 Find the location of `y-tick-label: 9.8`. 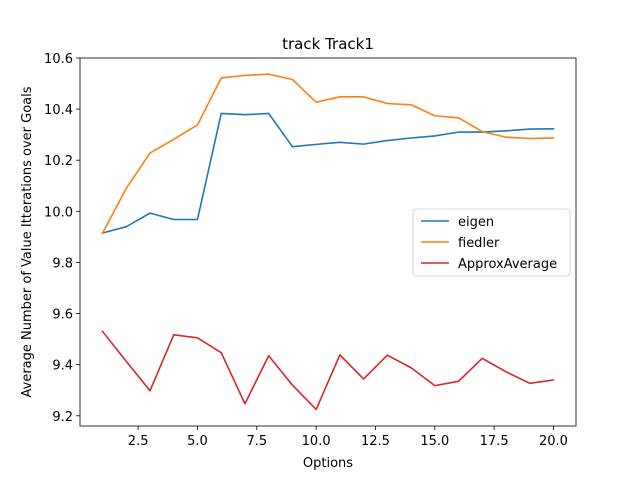

y-tick-label: 9.8 is located at coordinates (62, 263).